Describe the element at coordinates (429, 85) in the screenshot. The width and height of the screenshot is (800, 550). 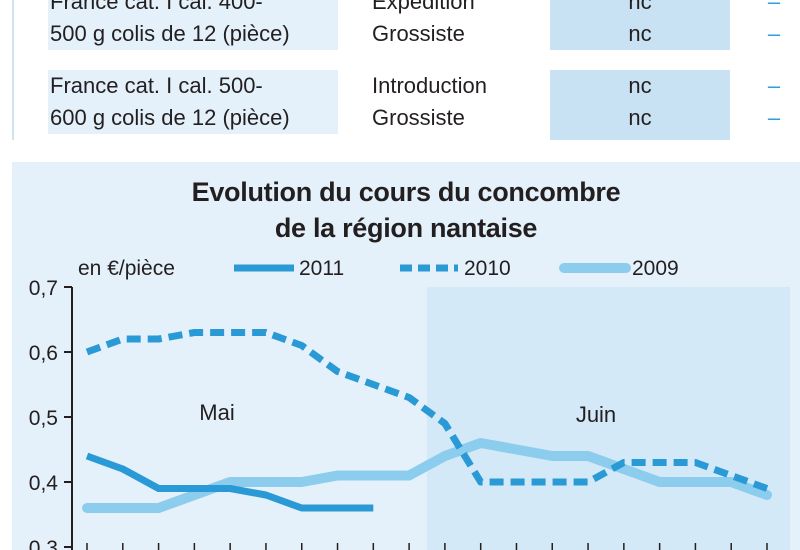
I see `table-row-2-stage-line-1: Introduction` at that location.